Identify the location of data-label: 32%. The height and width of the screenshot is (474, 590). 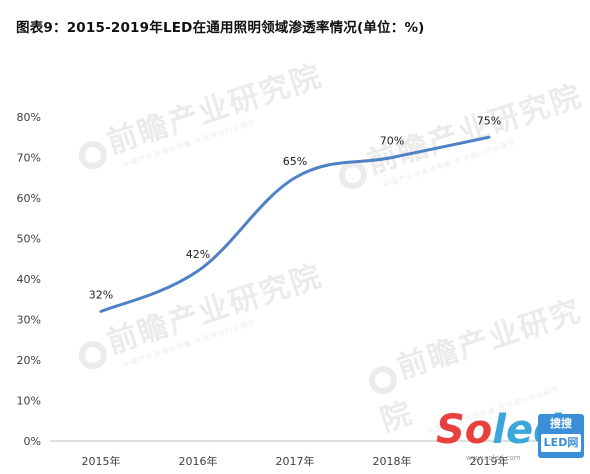
(101, 294).